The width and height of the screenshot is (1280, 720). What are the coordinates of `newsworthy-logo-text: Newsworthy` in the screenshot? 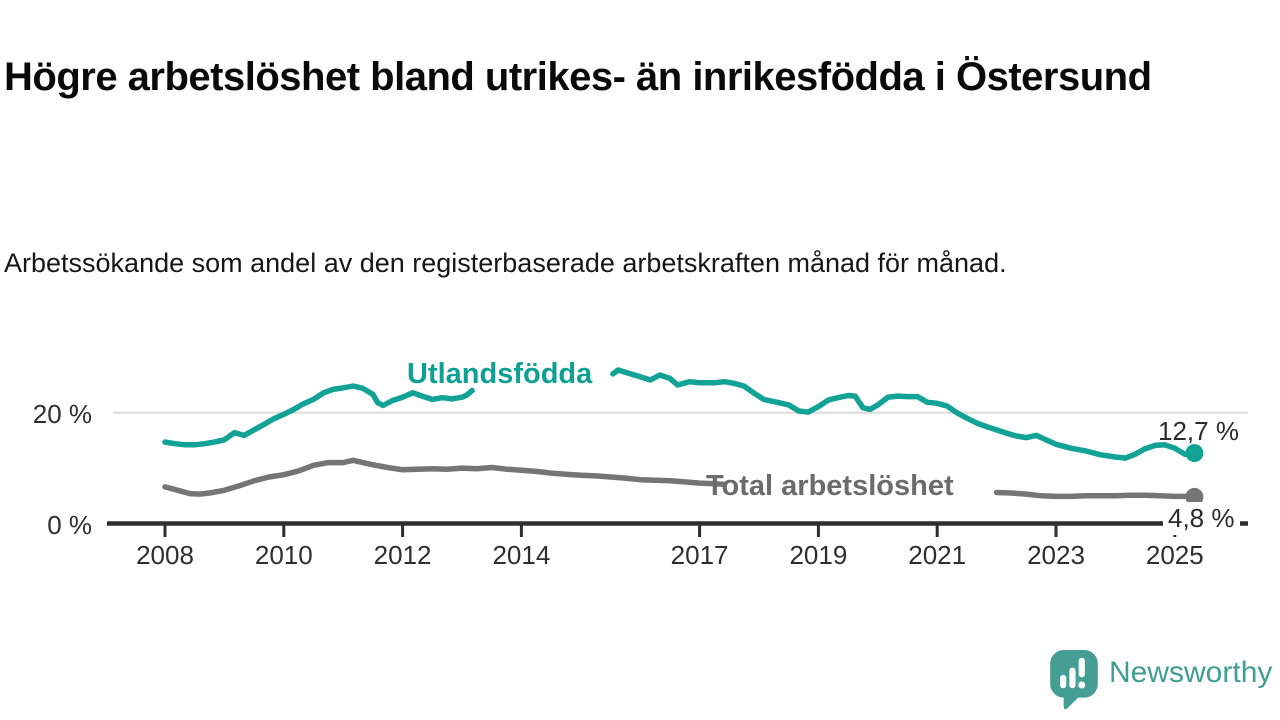 It's located at (1191, 672).